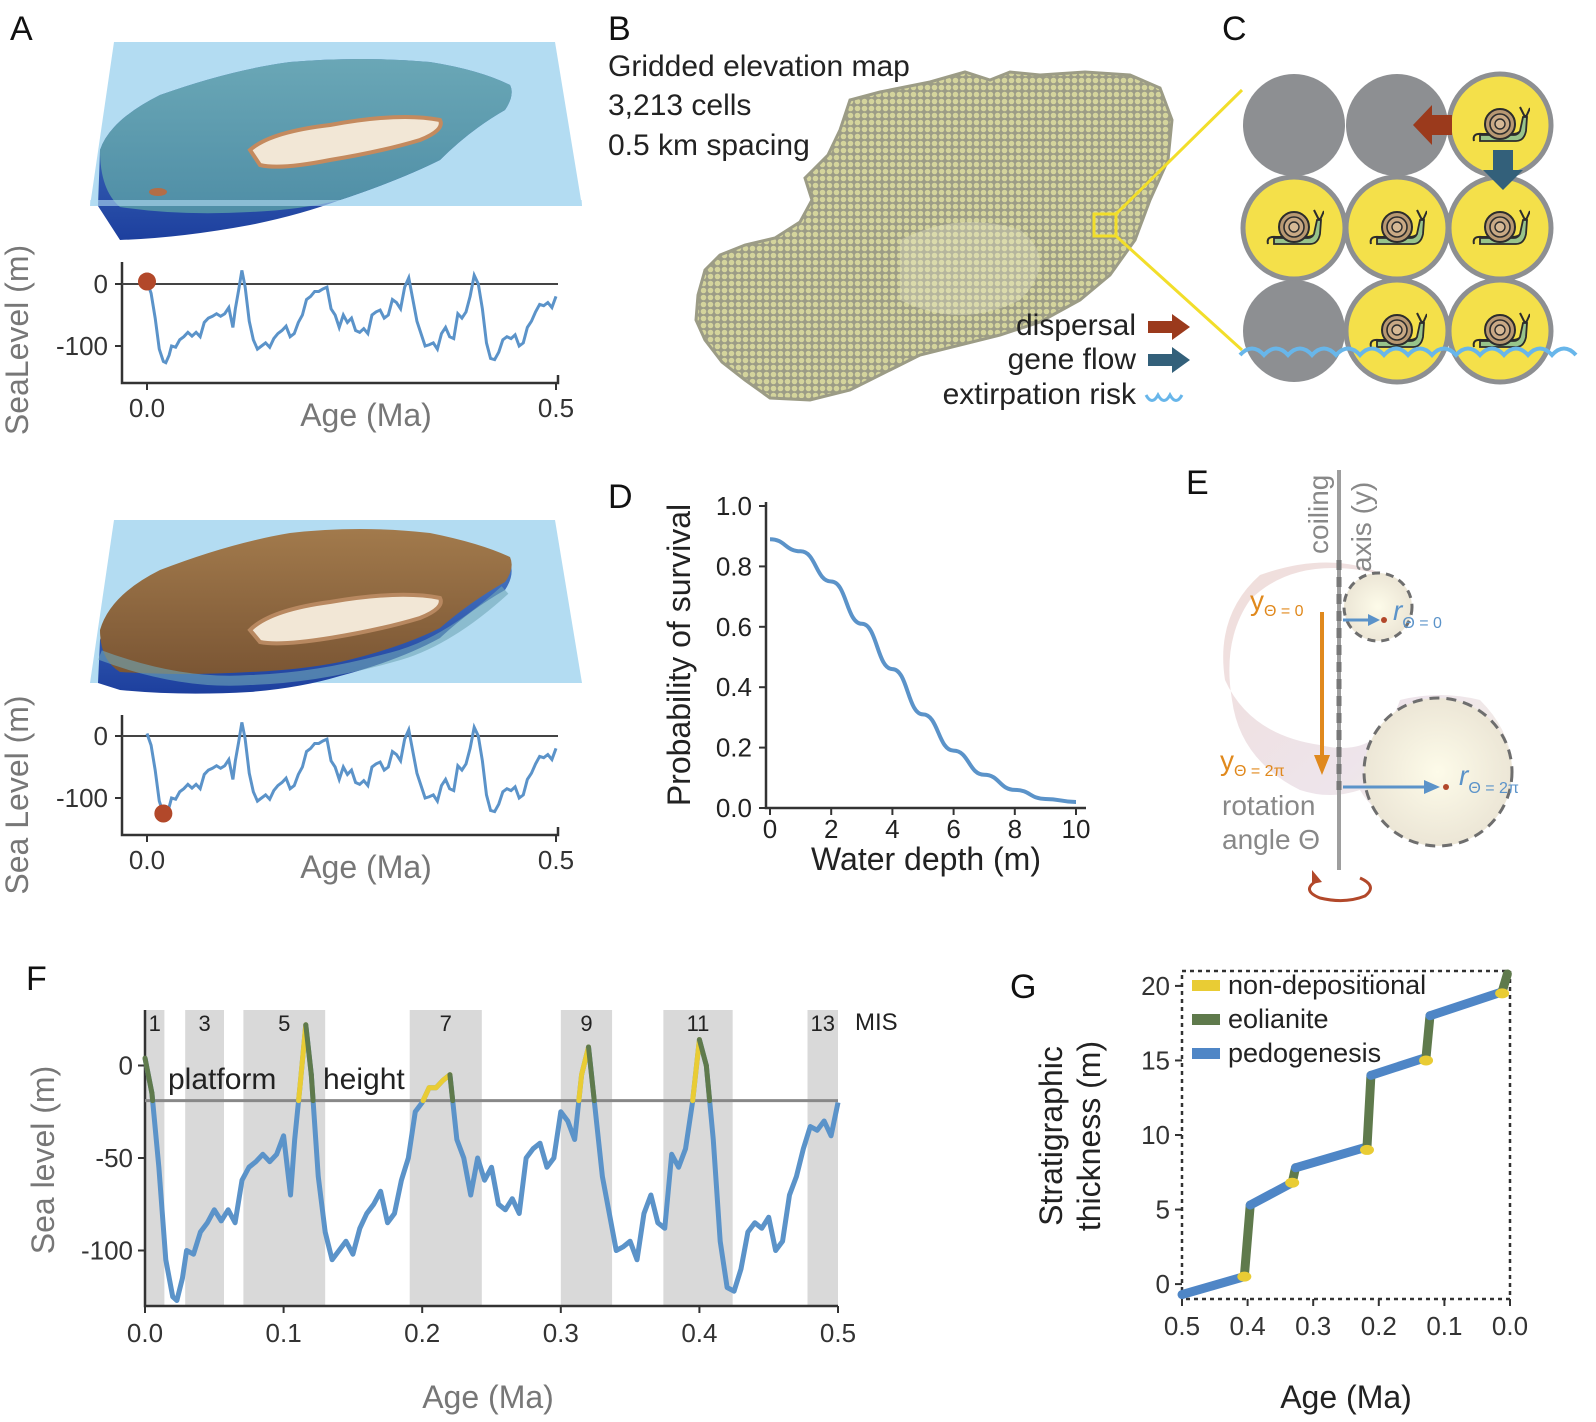 The width and height of the screenshot is (1596, 1422). What do you see at coordinates (147, 281) in the screenshot?
I see `time-marker-dot` at bounding box center [147, 281].